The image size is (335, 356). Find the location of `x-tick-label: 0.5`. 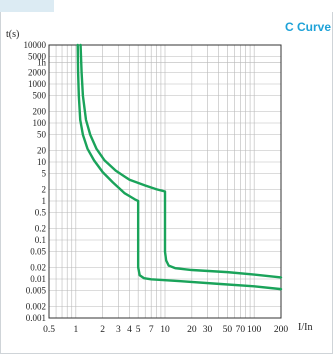

x-tick-label: 0.5 is located at coordinates (49, 330).